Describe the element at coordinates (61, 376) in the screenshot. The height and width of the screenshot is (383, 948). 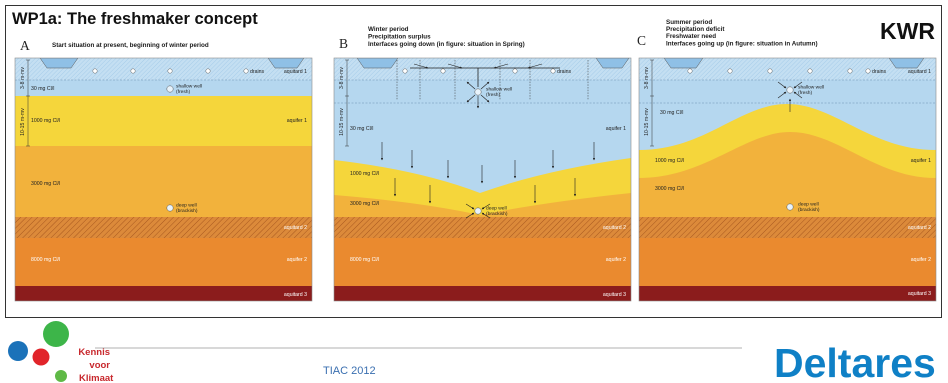
I see `logo-dot-green-small` at that location.